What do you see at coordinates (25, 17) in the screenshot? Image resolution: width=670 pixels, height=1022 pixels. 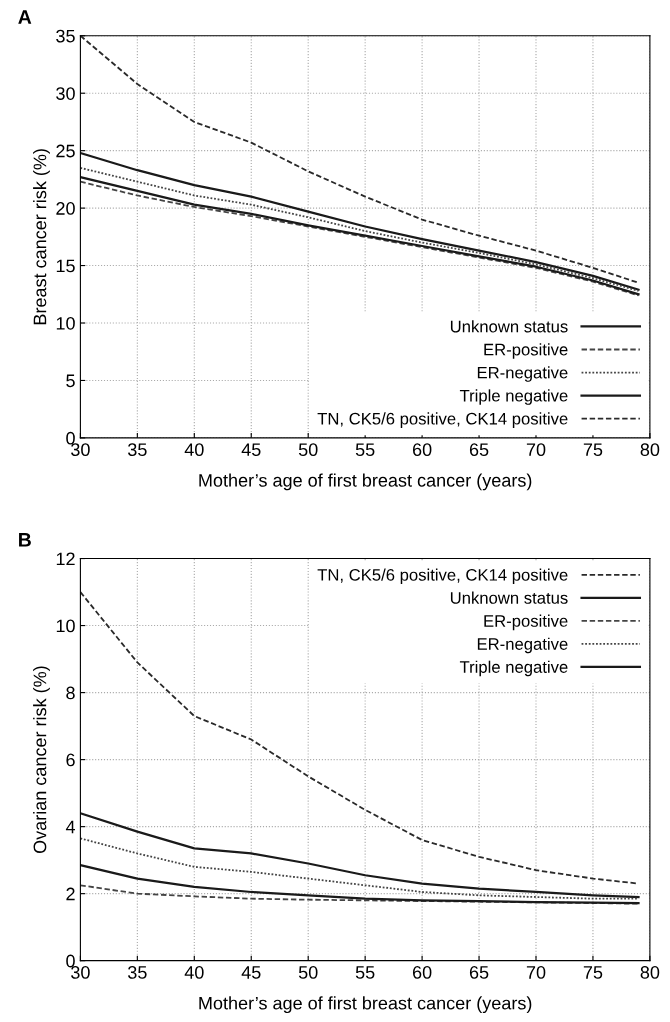 I see `text: A` at bounding box center [25, 17].